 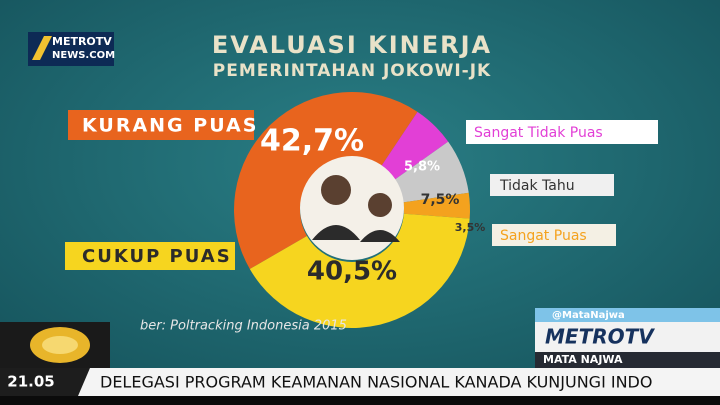 I want to click on chart-title: EVALUASI KINERJA, so click(x=352, y=45).